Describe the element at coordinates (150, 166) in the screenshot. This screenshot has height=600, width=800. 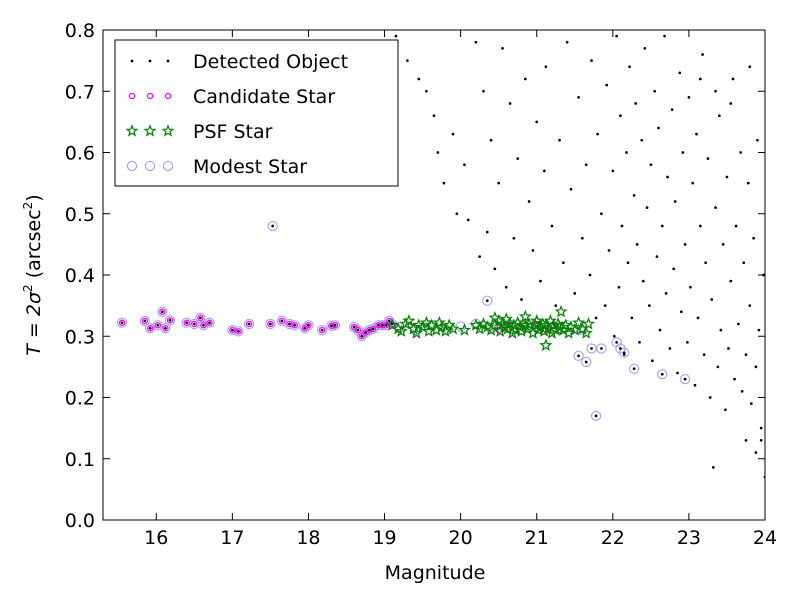
I see `legend-modest-marker` at that location.